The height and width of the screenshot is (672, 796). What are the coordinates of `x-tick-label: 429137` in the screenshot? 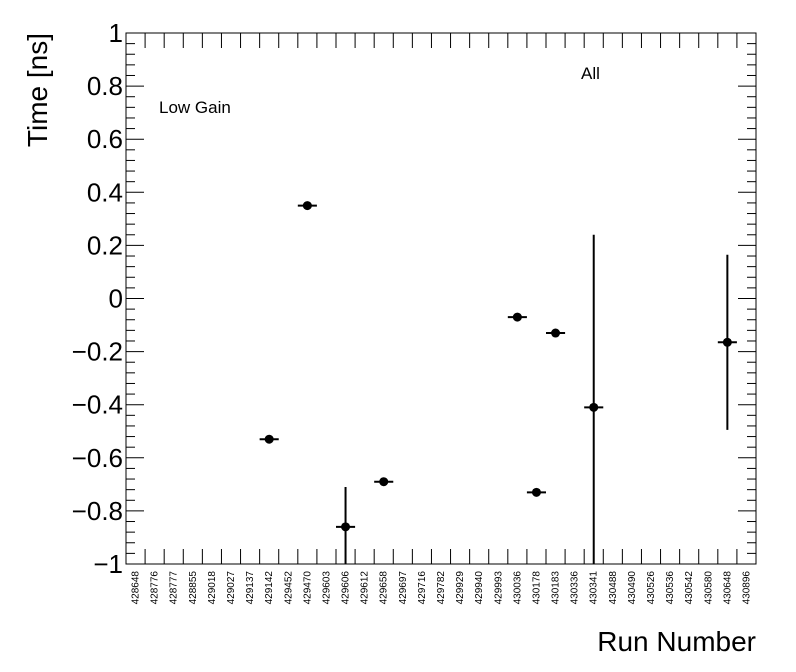 It's located at (250, 588).